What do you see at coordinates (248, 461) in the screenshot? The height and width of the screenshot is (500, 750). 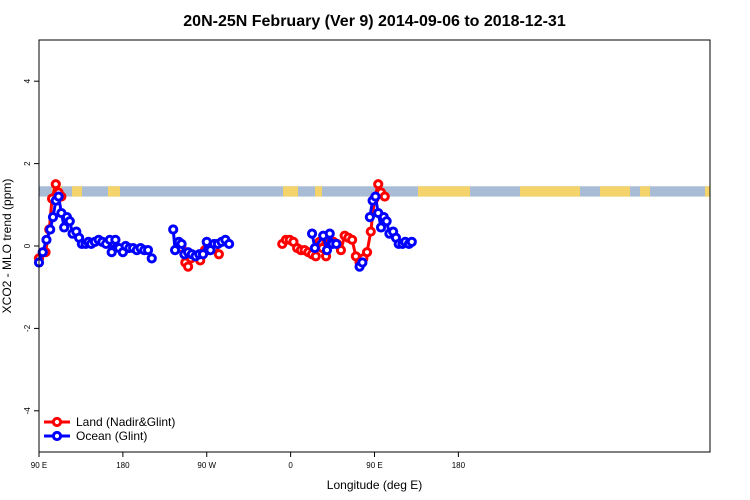 I see `x-axis: 90 E 180 90 W 0 90 E 180` at bounding box center [248, 461].